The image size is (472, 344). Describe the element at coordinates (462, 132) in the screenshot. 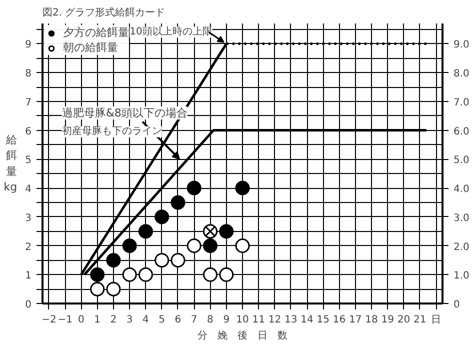

I see `y2-tick-label: 6.0` at that location.